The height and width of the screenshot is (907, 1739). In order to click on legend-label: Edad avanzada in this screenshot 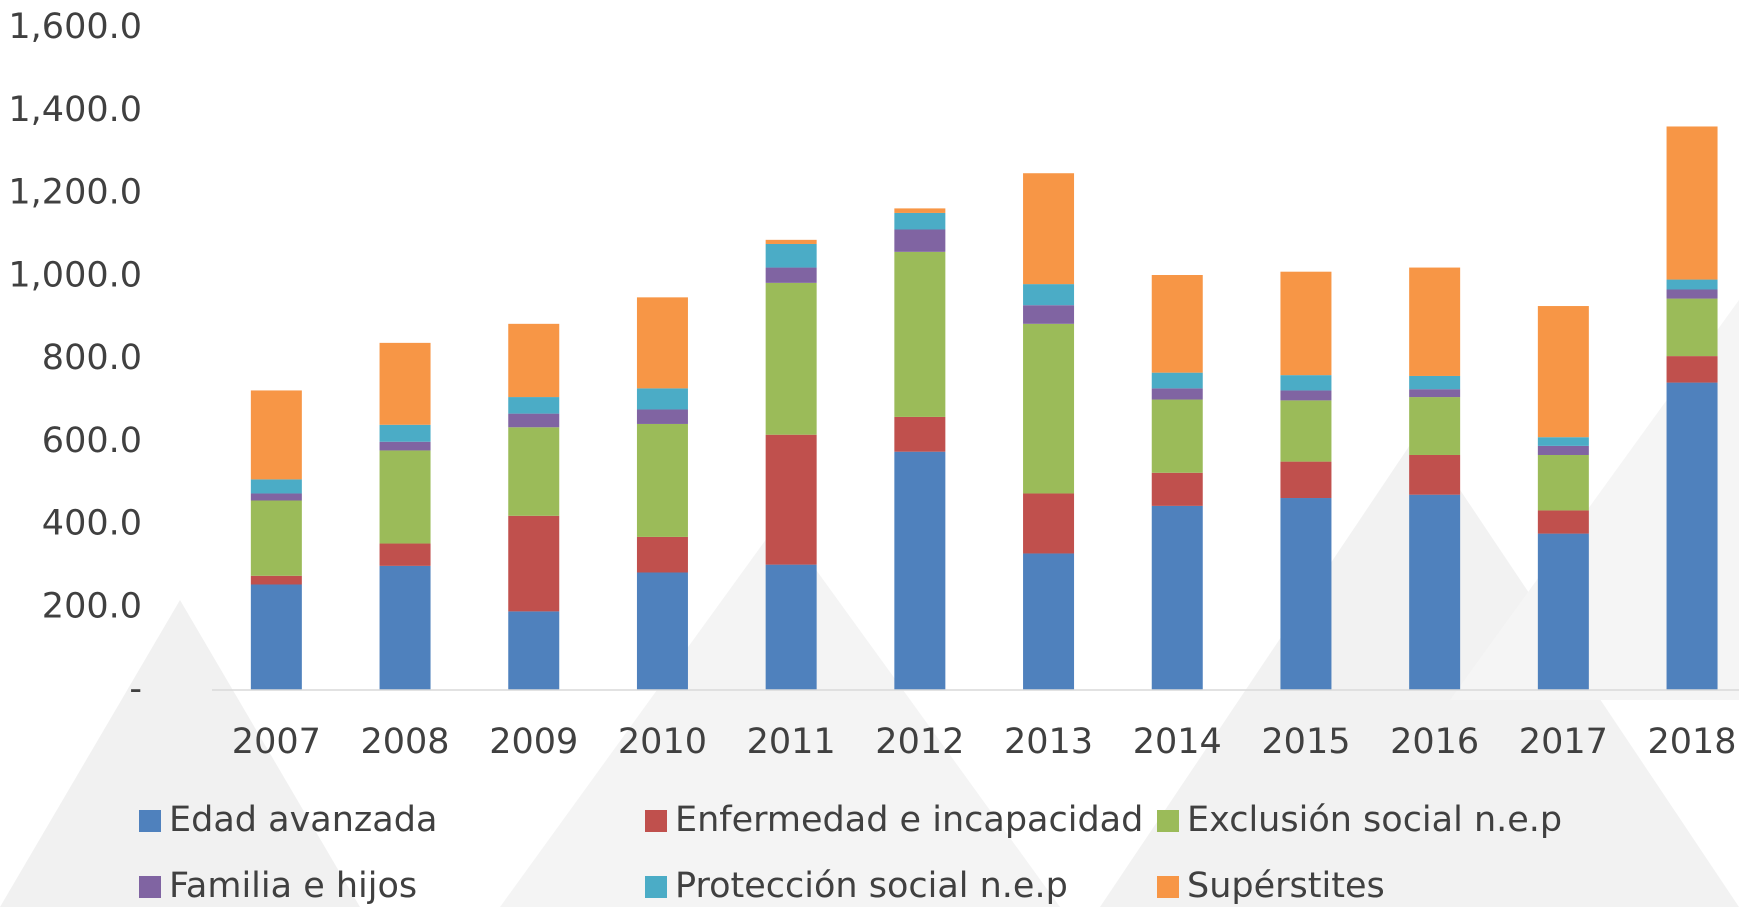, I will do `click(303, 820)`.